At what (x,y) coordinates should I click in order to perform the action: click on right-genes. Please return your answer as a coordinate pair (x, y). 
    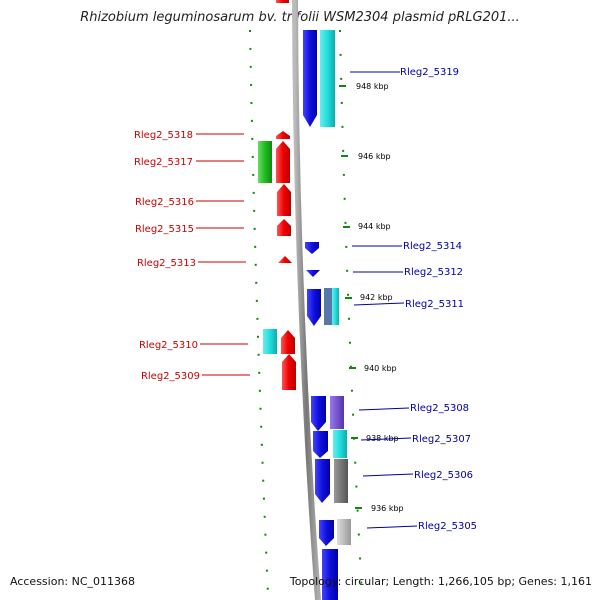
    Looking at the image, I should click on (327, 315).